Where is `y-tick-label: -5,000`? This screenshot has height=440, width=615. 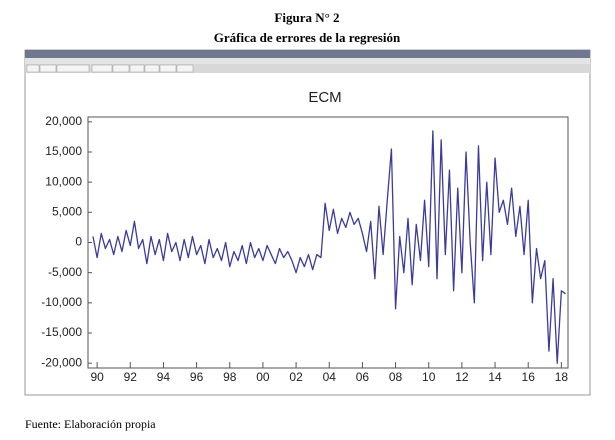 y-tick-label: -5,000 is located at coordinates (65, 272).